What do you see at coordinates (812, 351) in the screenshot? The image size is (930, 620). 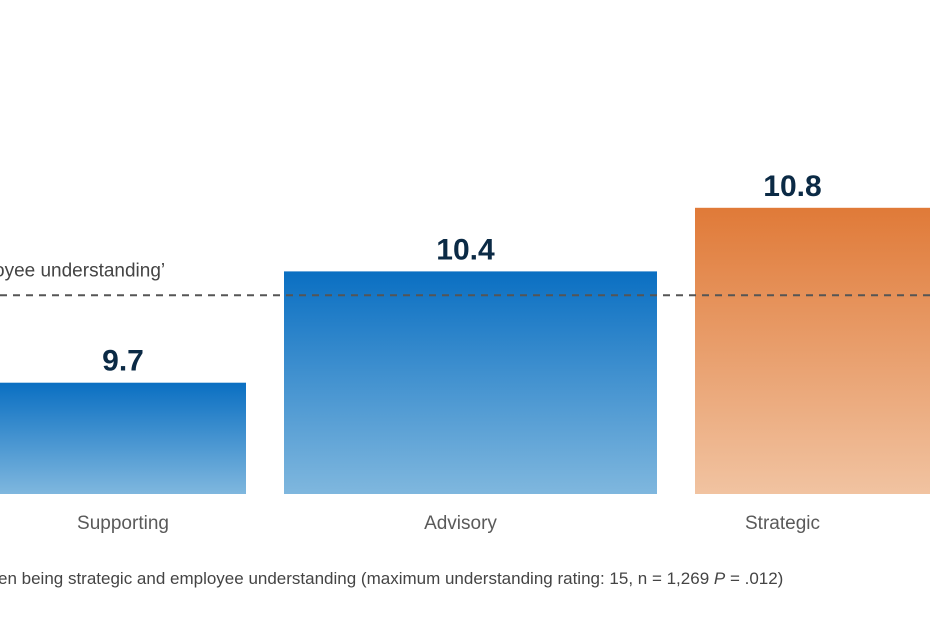 I see `bar-strategic` at bounding box center [812, 351].